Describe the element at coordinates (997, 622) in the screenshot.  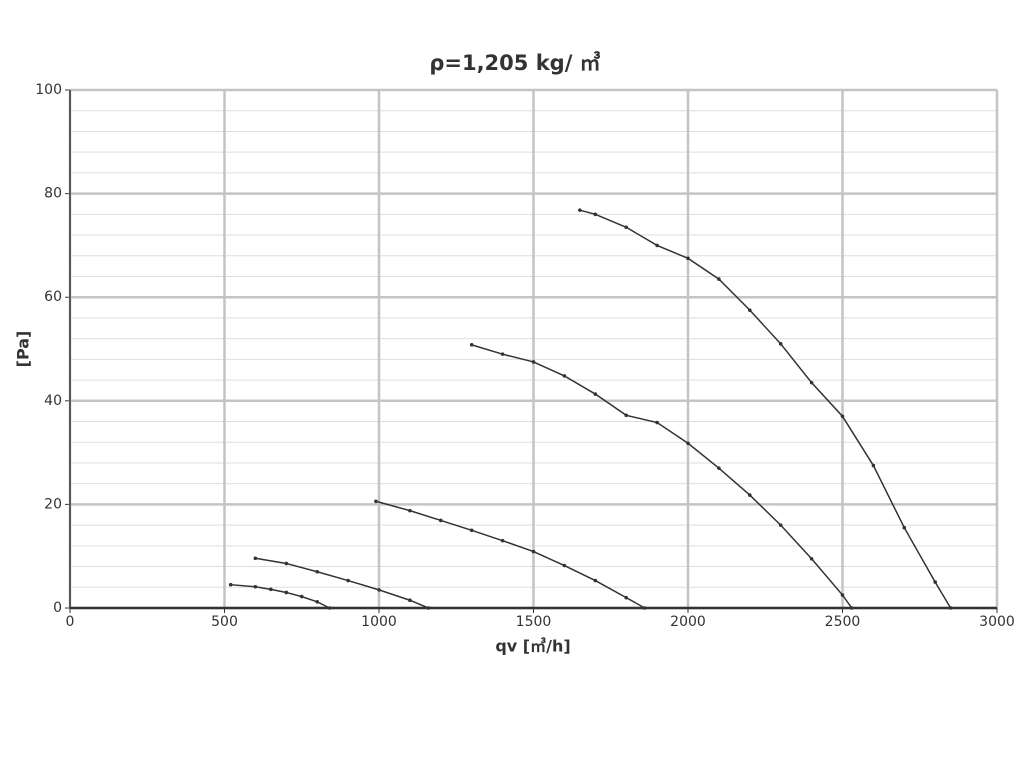
I see `x-tick-label: 3000` at that location.